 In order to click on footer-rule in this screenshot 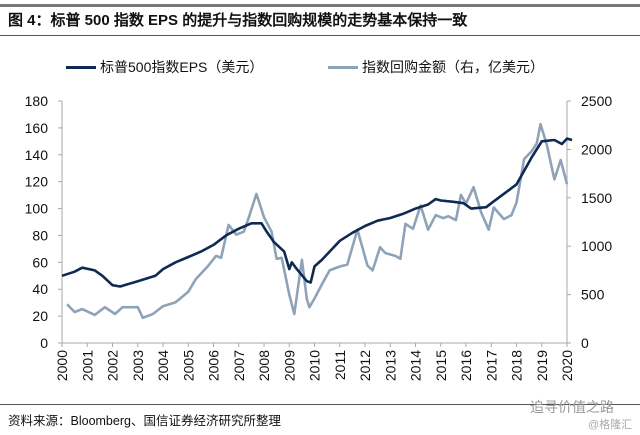, I will do `click(320, 404)`.